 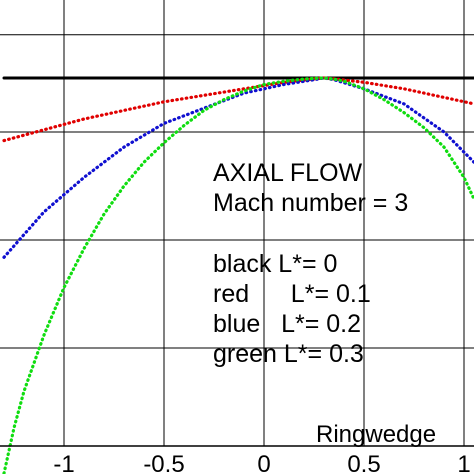 I want to click on x-tick-label: 1, so click(x=463, y=462).